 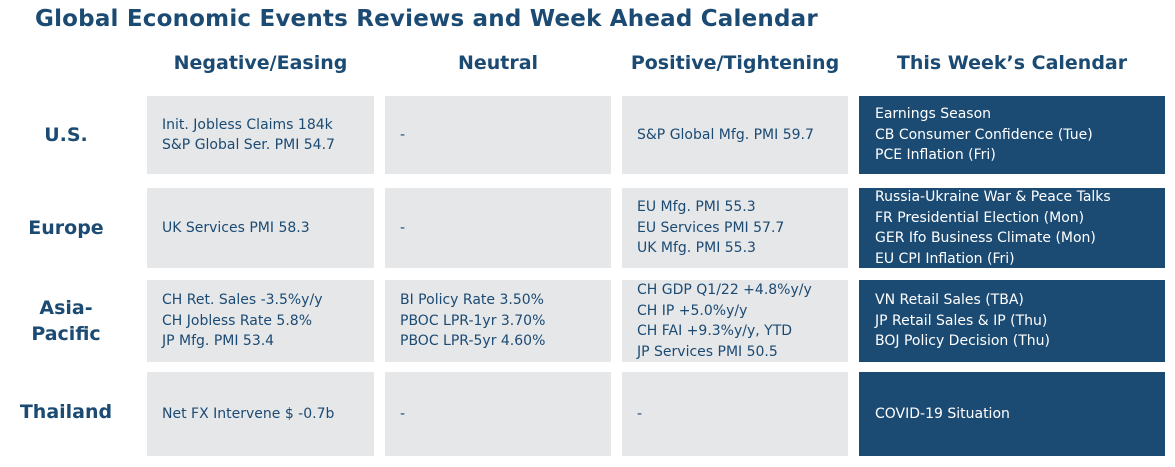 I want to click on region-label: Europe, so click(x=66, y=228).